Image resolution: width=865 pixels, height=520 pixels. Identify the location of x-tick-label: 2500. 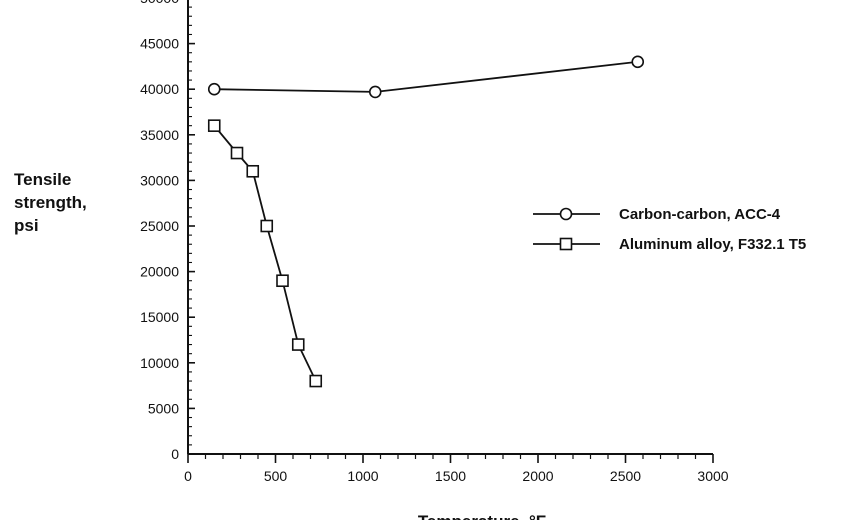
(625, 476).